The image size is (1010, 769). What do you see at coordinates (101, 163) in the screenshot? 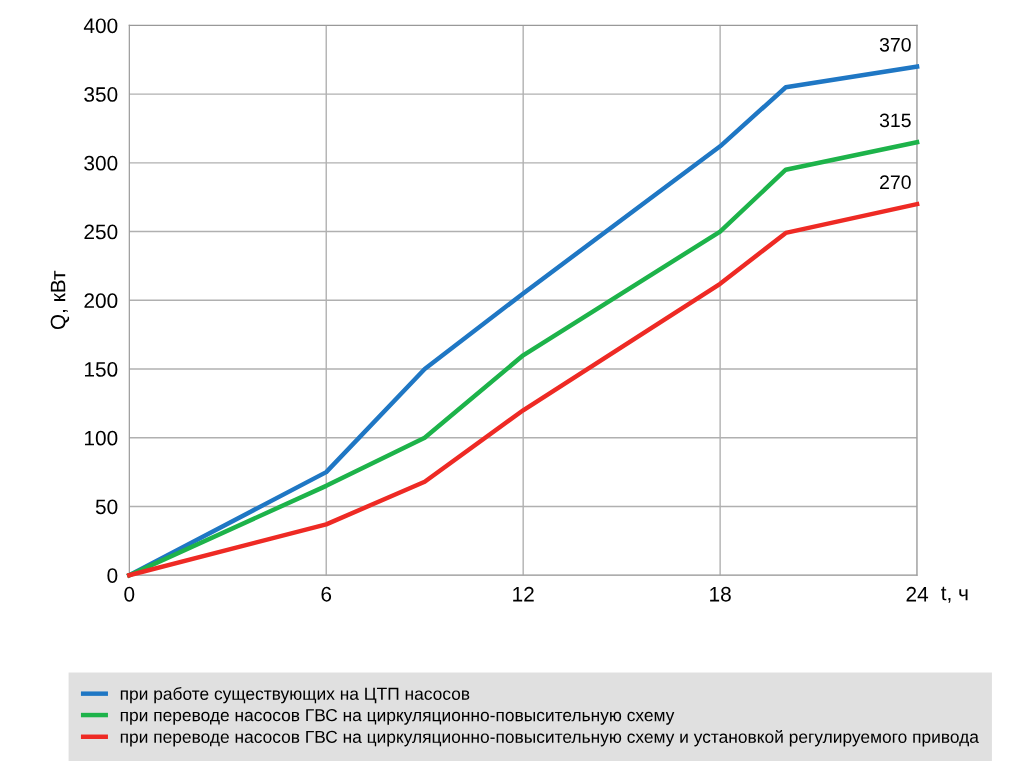
I see `y-tick-label: 300` at bounding box center [101, 163].